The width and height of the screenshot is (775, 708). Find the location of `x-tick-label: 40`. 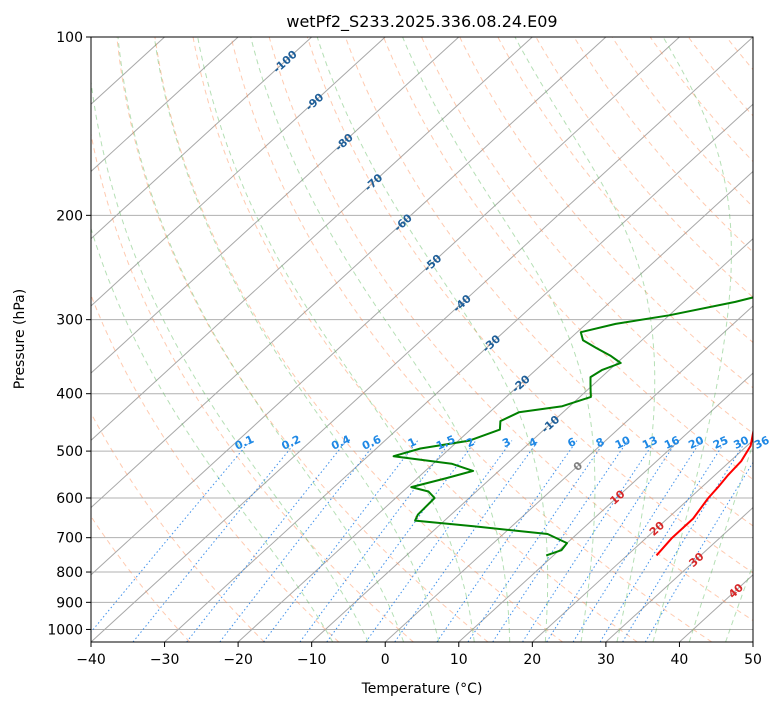

x-tick-label: 40 is located at coordinates (679, 660).